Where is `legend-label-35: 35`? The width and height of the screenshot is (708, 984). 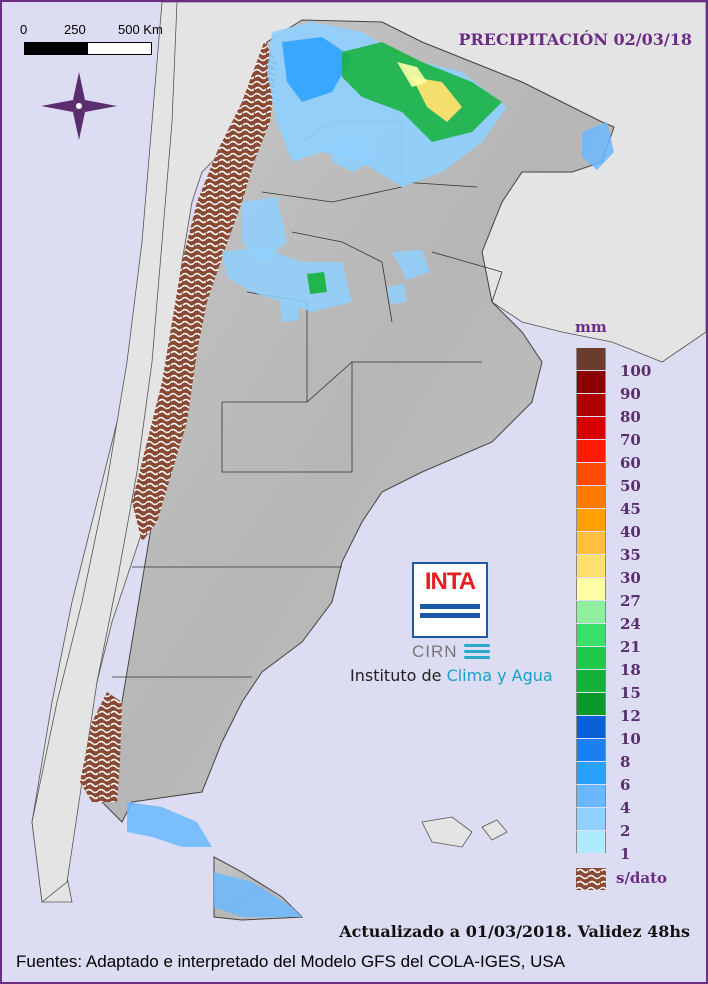
legend-label-35: 35 is located at coordinates (630, 555).